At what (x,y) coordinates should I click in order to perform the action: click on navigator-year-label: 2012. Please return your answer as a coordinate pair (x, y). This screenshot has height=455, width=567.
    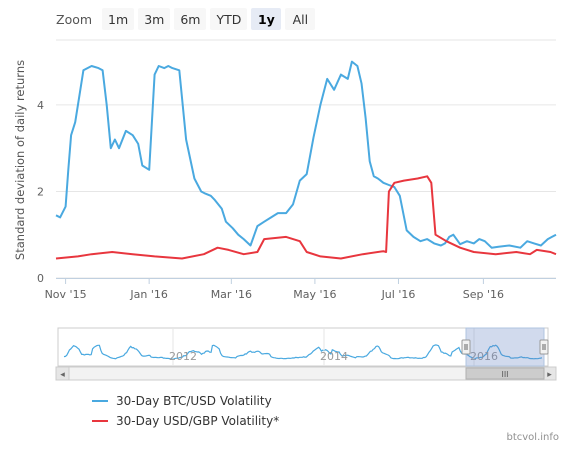
    Looking at the image, I should click on (183, 356).